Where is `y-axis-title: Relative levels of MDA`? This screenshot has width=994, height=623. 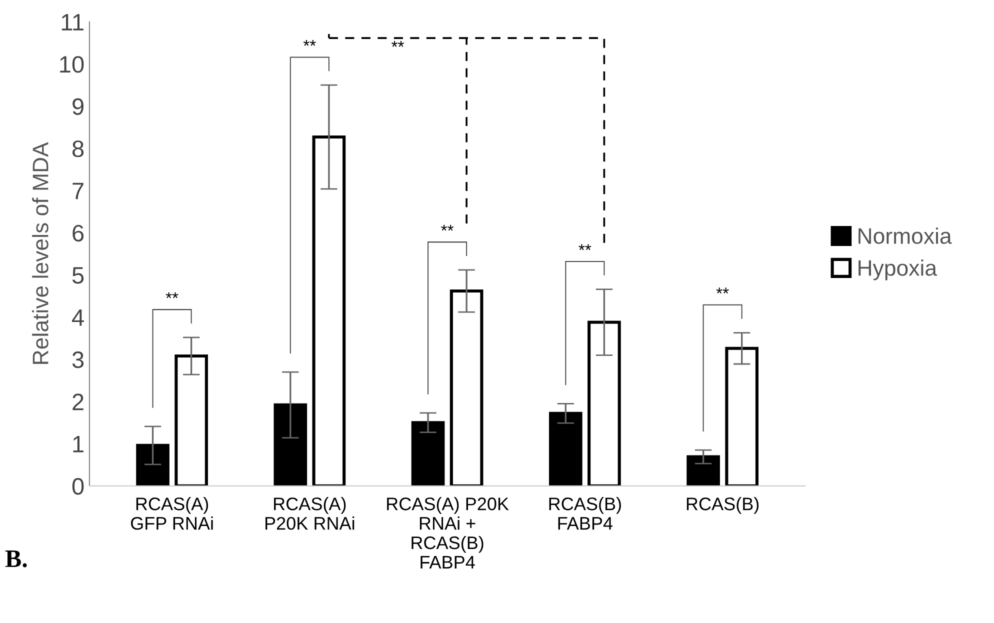
y-axis-title: Relative levels of MDA is located at coordinates (40, 253).